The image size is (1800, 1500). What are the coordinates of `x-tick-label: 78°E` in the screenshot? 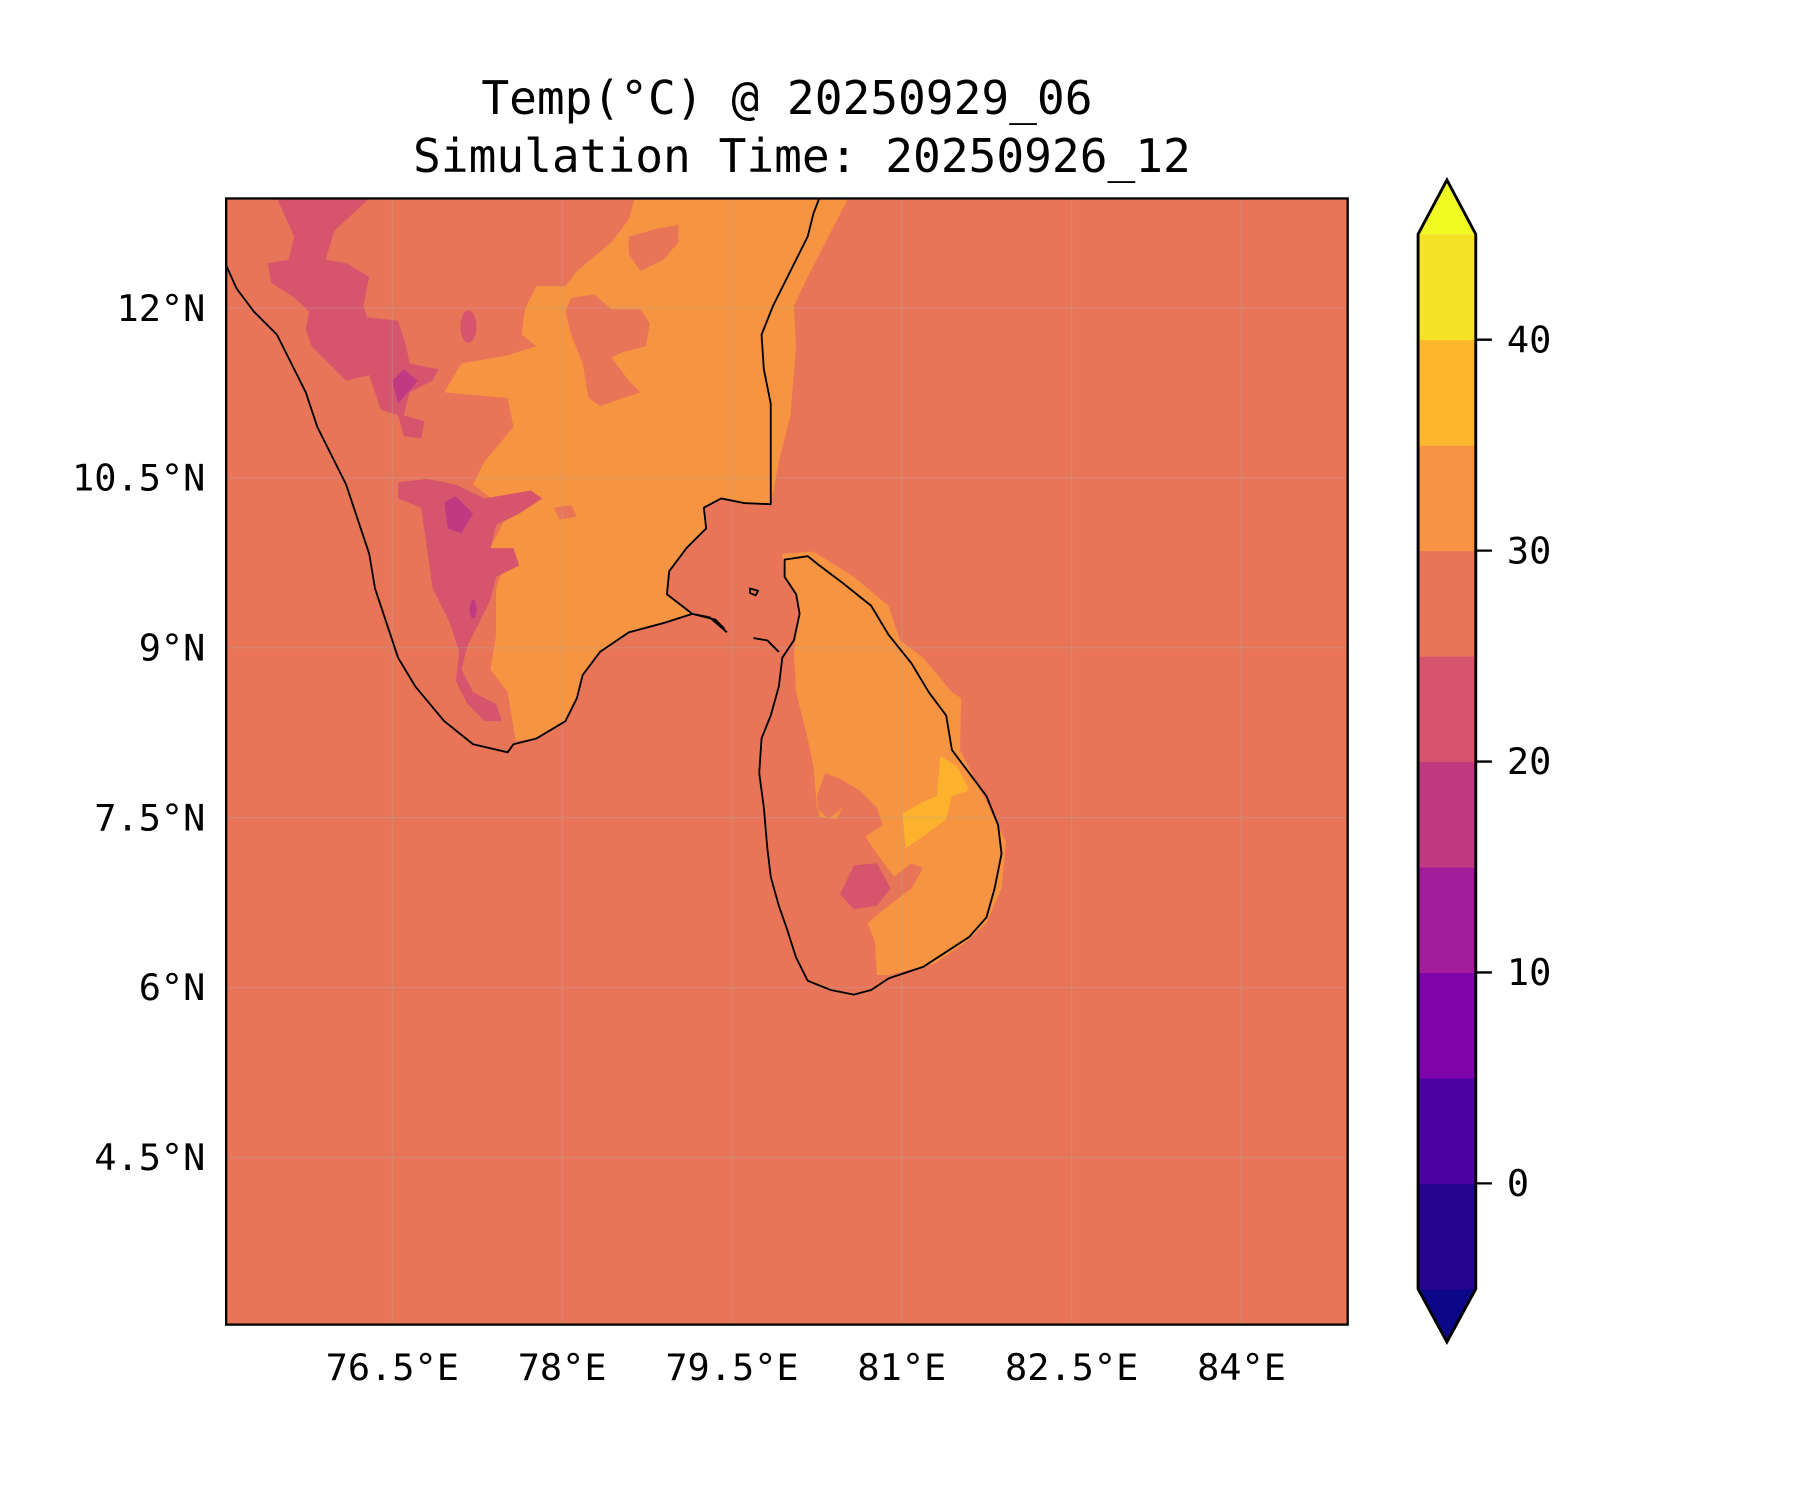 It's located at (562, 1367).